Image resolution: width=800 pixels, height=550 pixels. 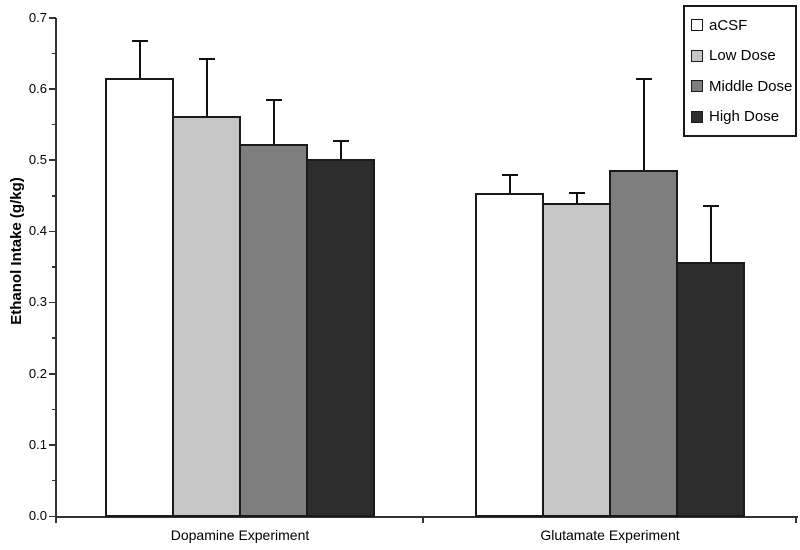 What do you see at coordinates (273, 330) in the screenshot?
I see `bar-middle-dose-dopamine-experiment` at bounding box center [273, 330].